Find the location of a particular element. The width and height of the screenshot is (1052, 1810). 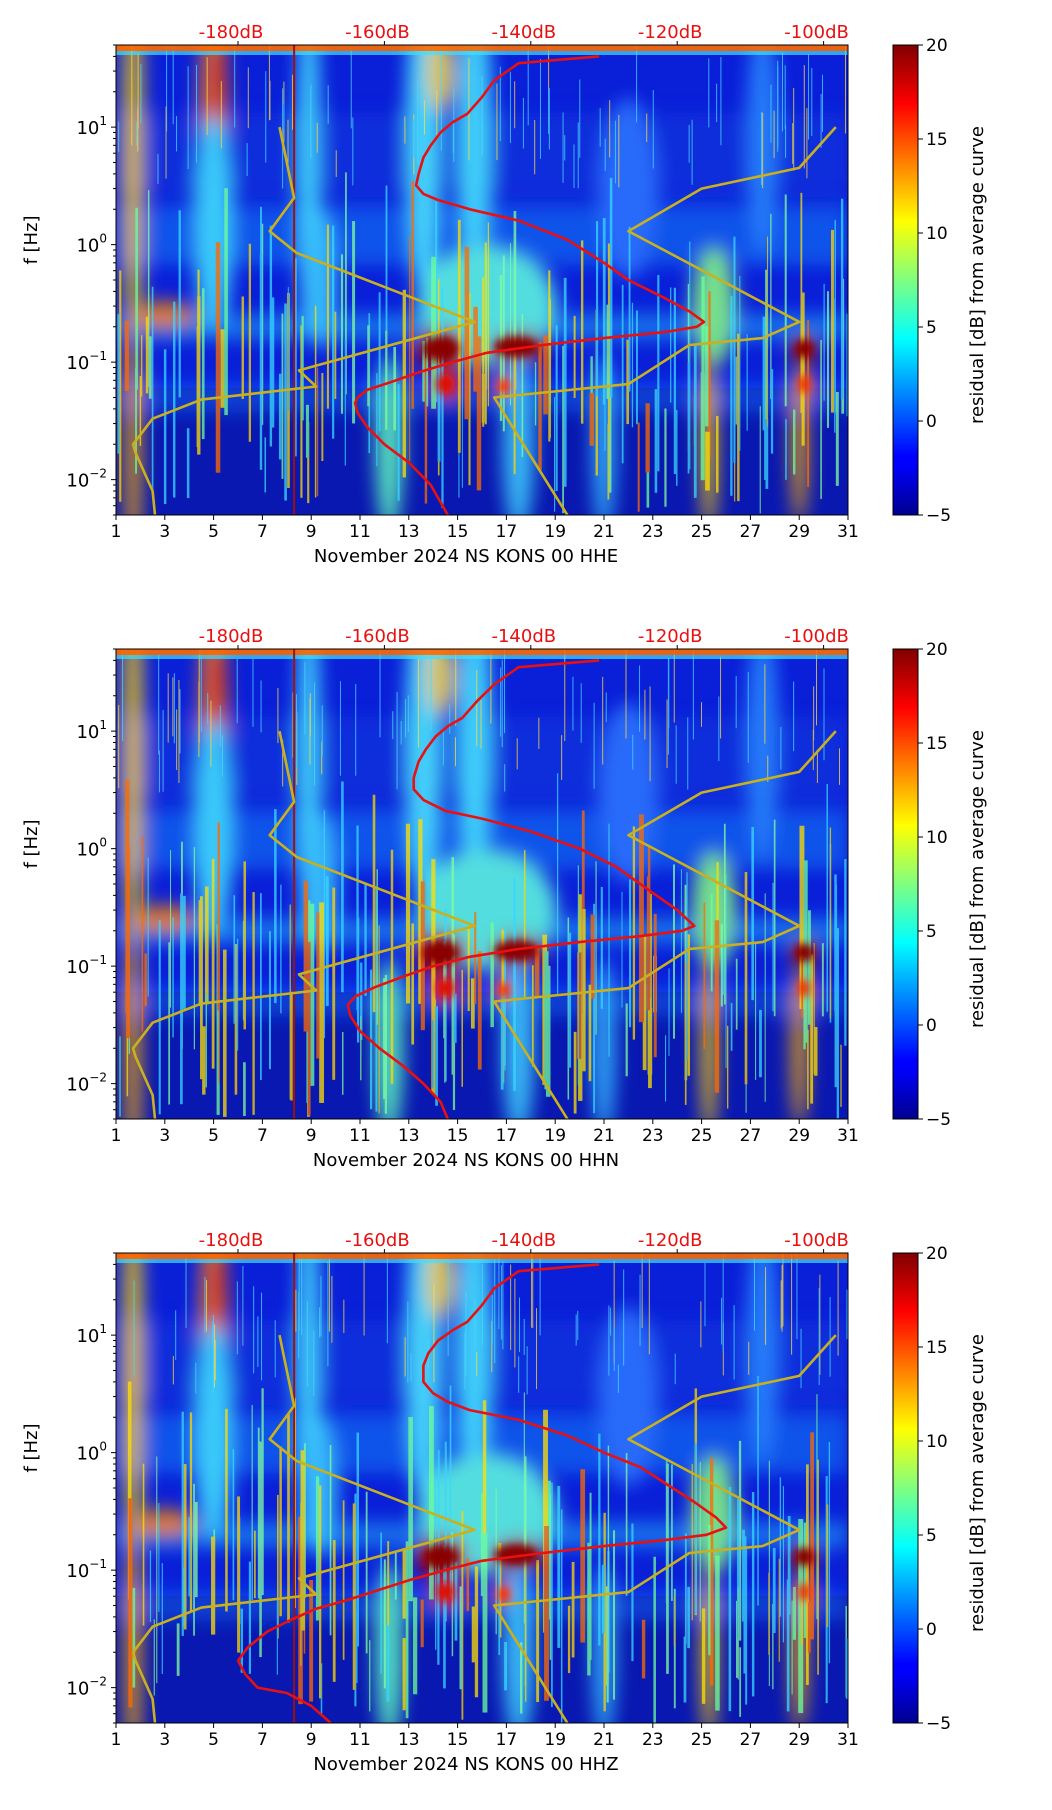

x-tick-label: 25 is located at coordinates (702, 532).